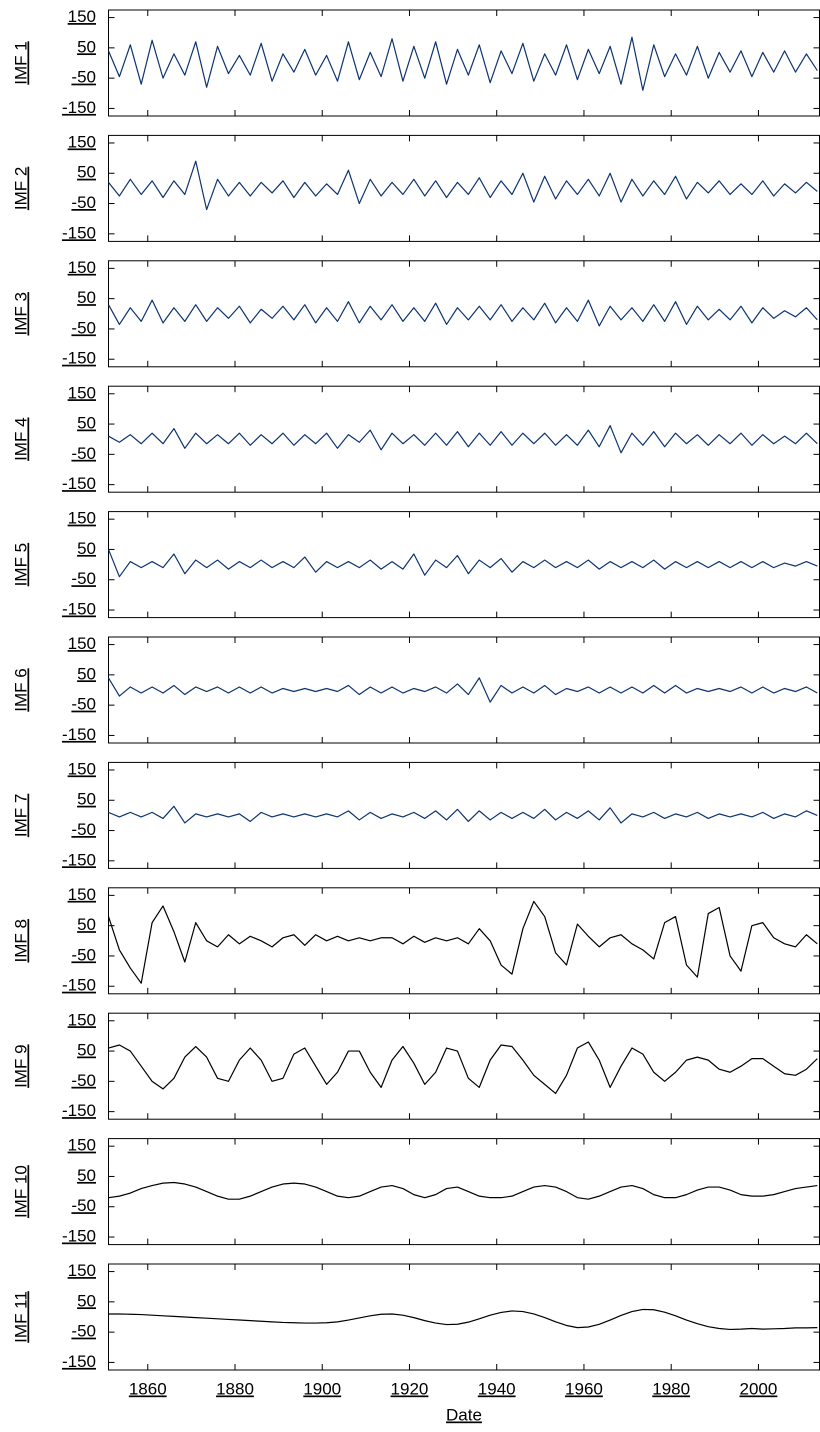 This screenshot has width=820, height=1432. I want to click on x-tick-label: 1980, so click(671, 1388).